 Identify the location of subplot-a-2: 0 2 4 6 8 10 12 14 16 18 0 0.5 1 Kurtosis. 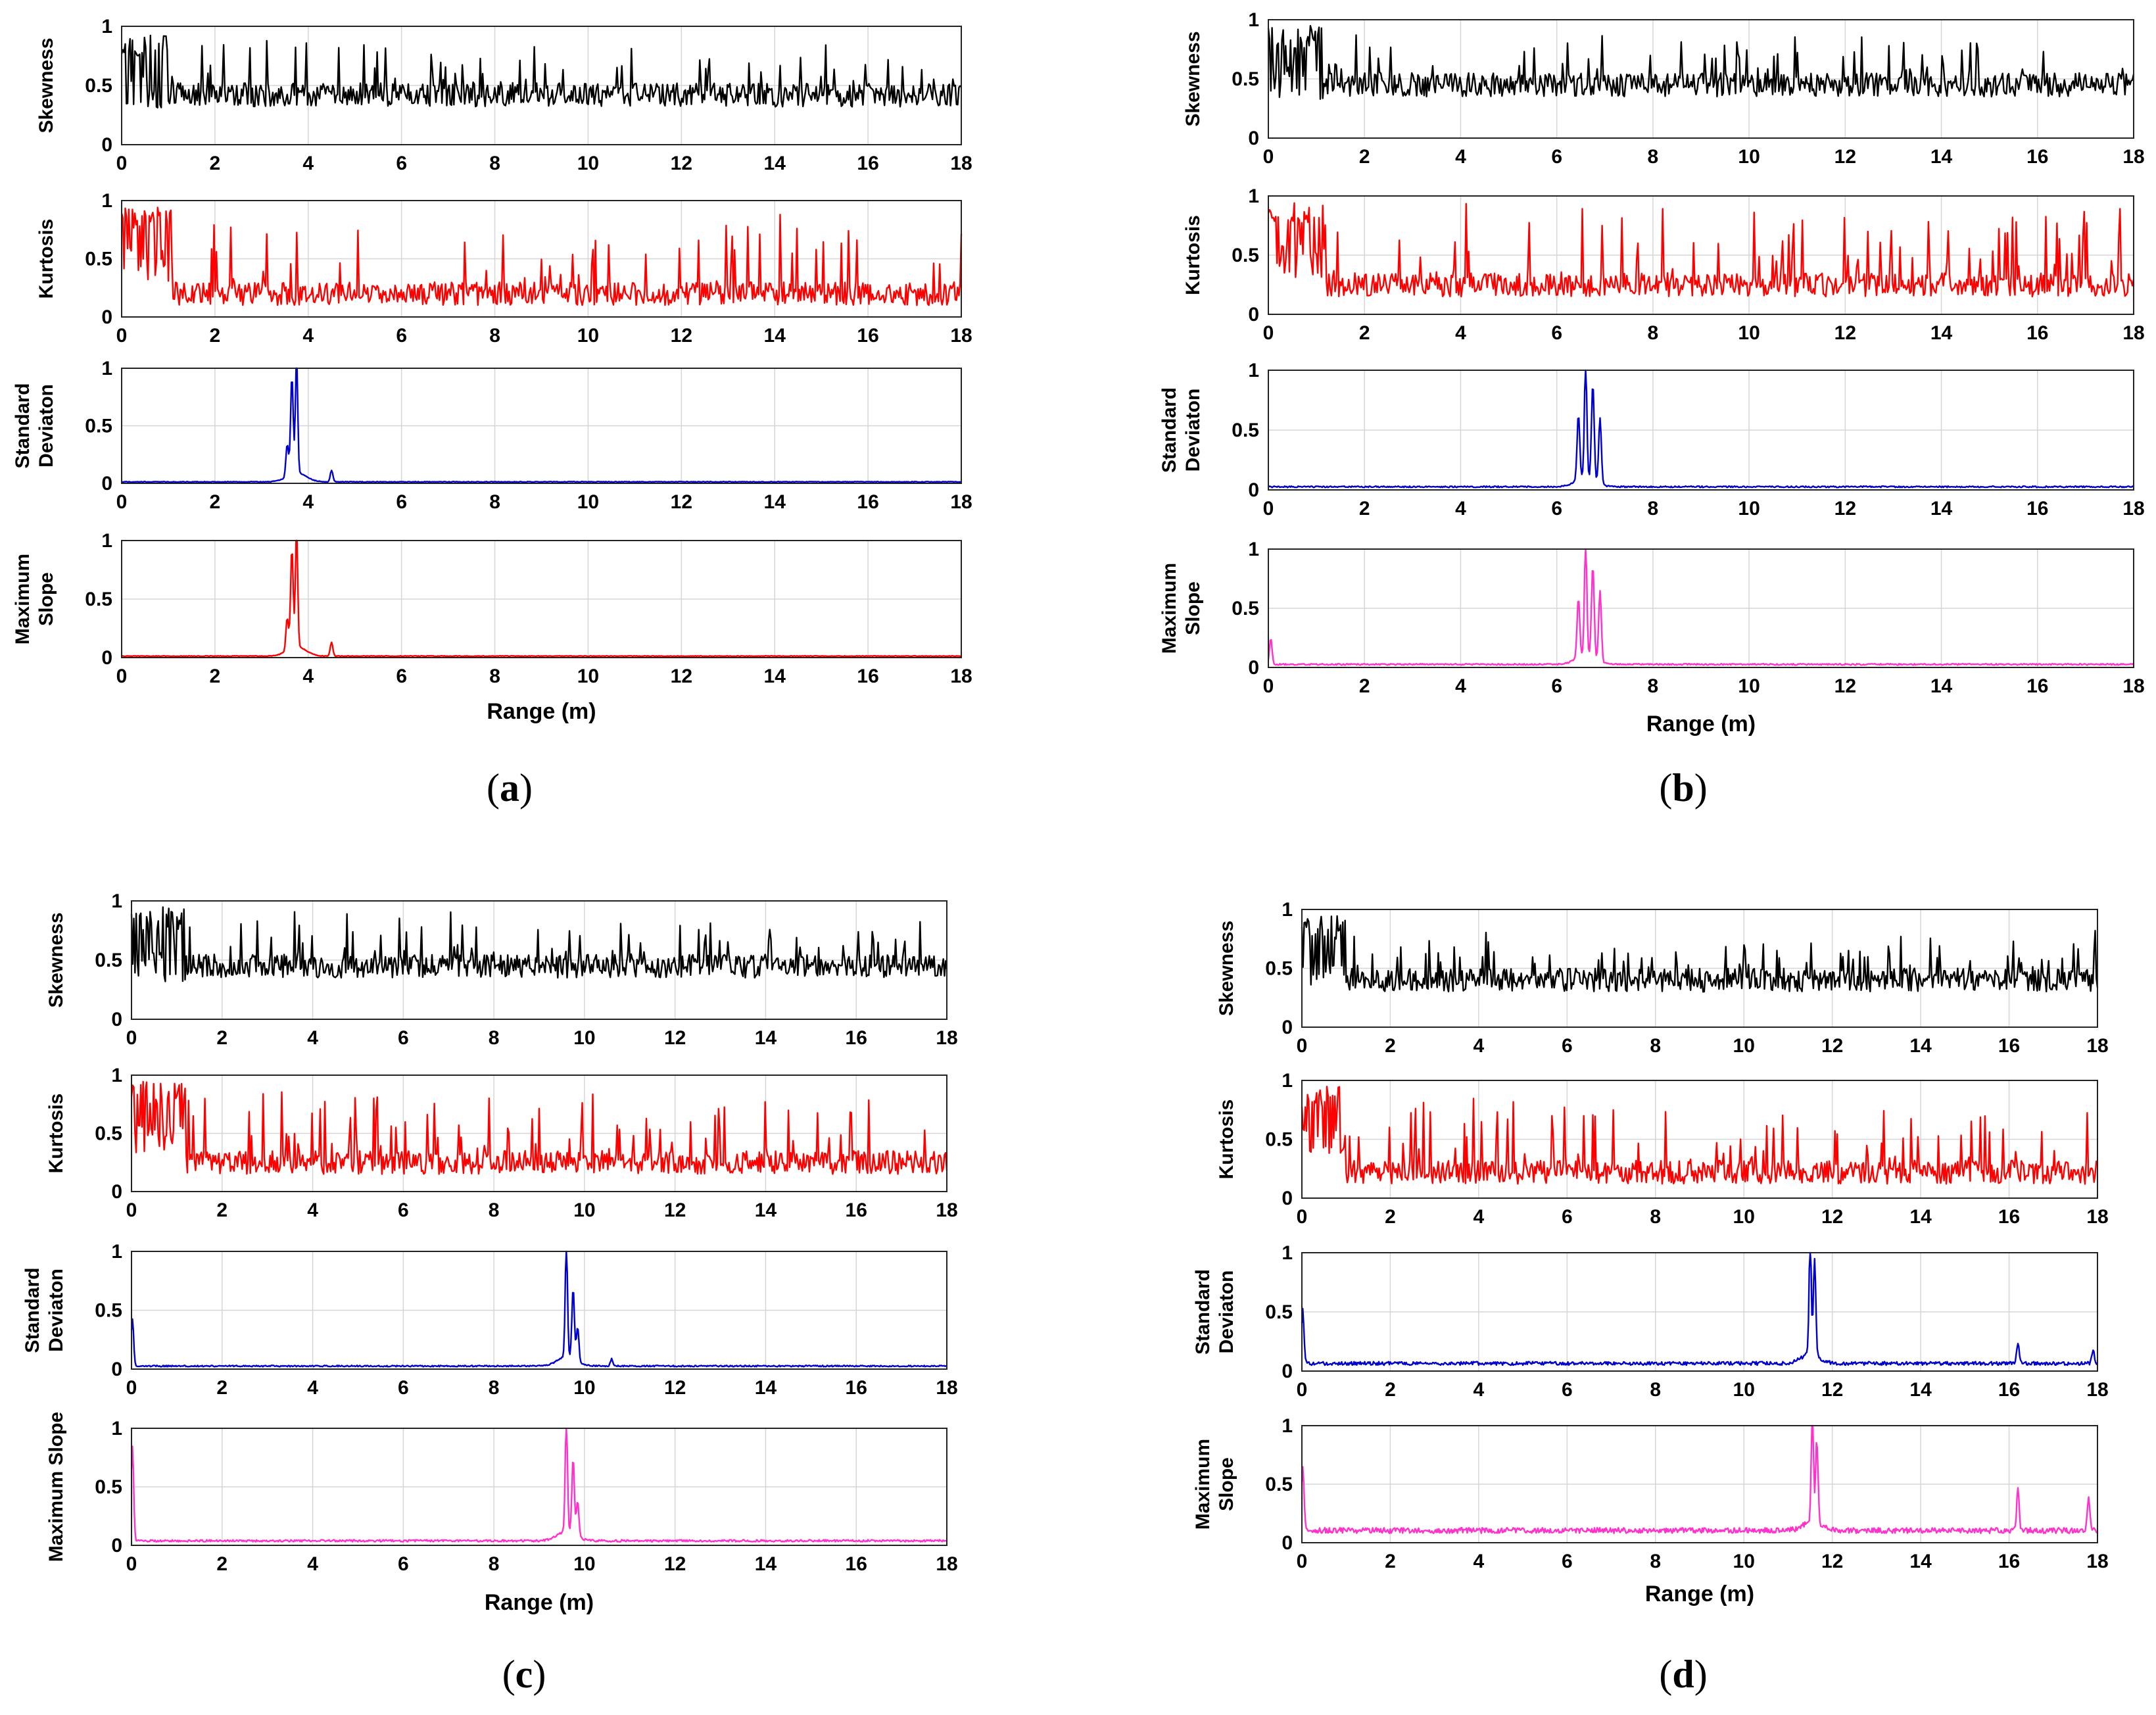
(504, 268).